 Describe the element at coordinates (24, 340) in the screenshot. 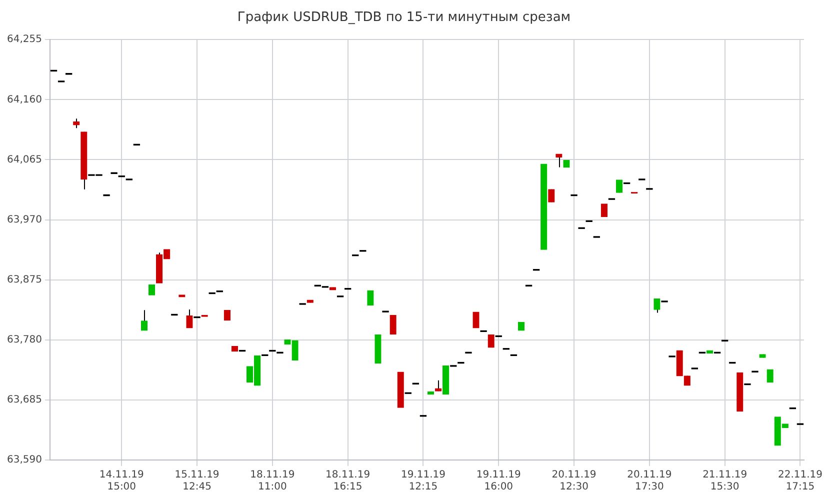

I see `y-tick-label: 63,780` at that location.